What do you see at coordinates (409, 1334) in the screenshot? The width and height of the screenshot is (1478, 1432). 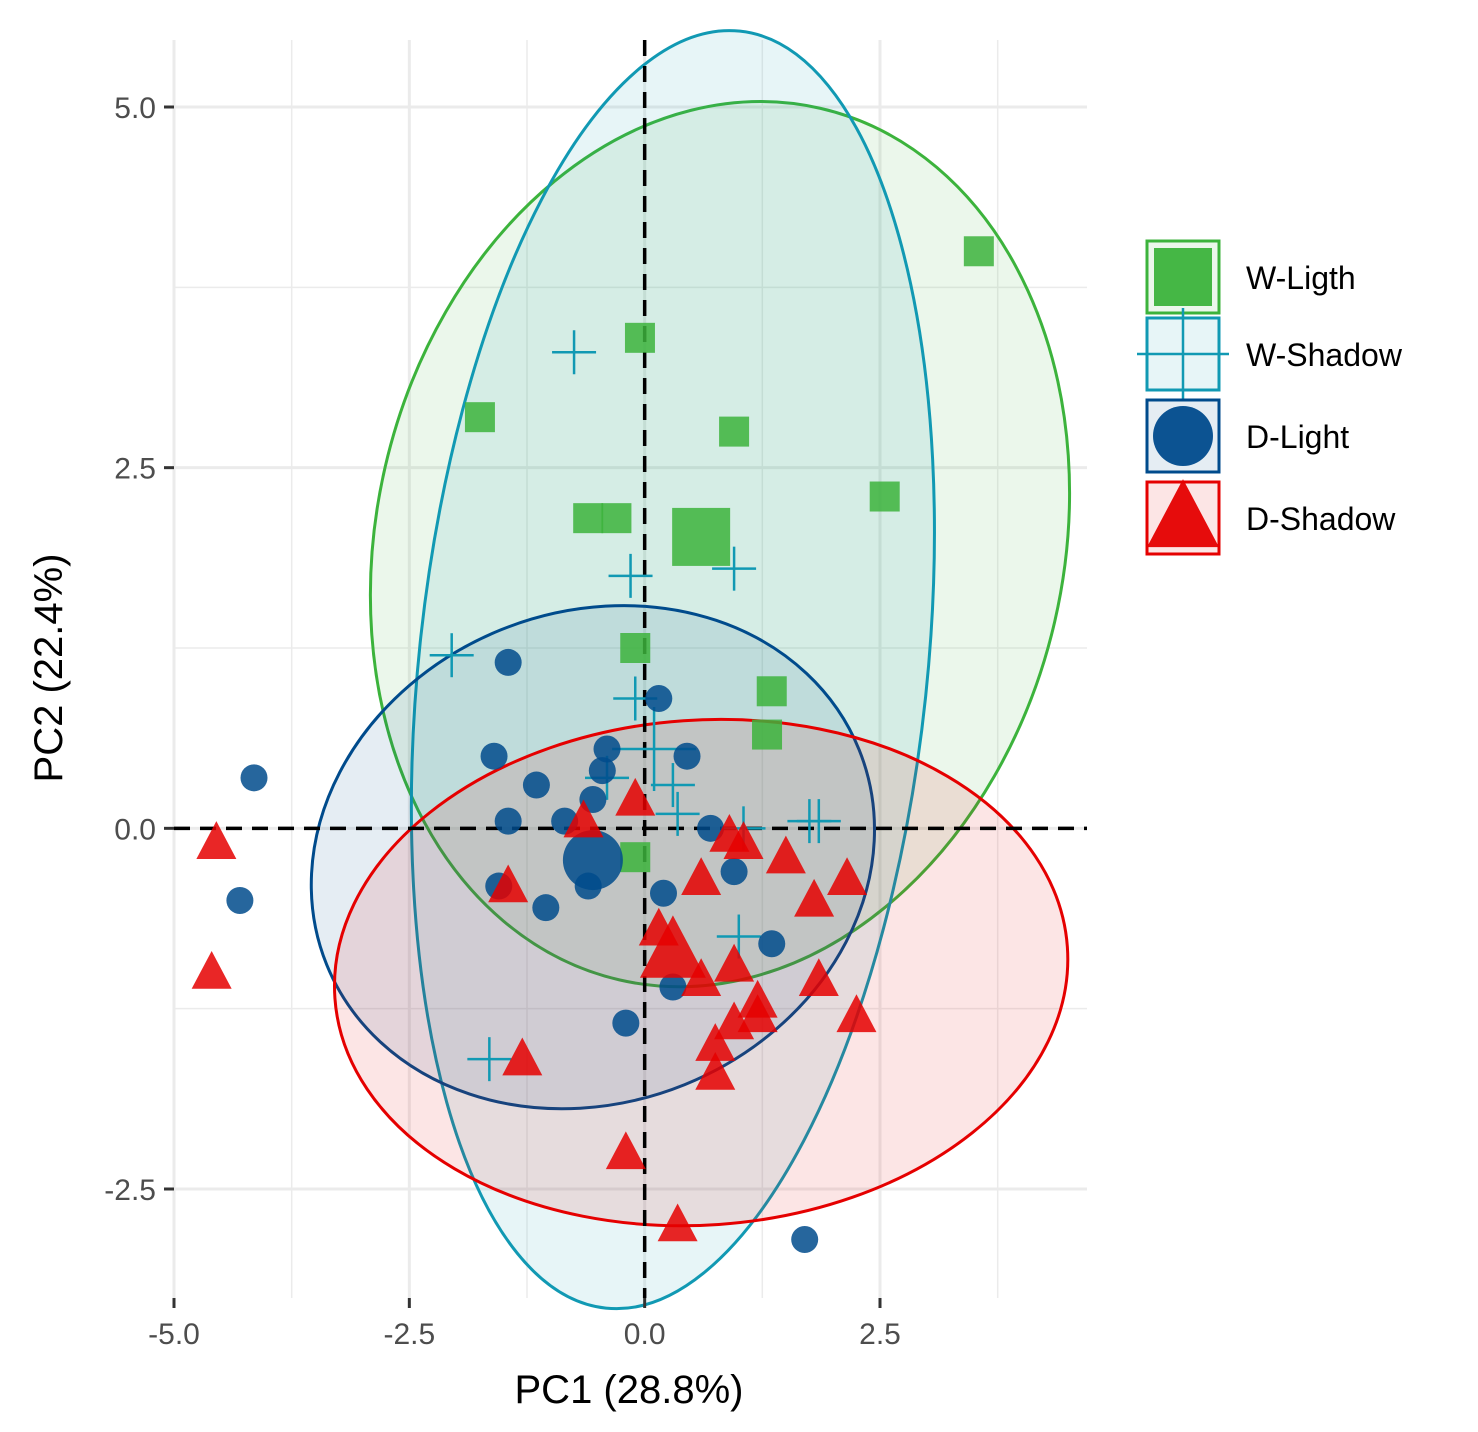 I see `x-tick-label: -2.5` at bounding box center [409, 1334].